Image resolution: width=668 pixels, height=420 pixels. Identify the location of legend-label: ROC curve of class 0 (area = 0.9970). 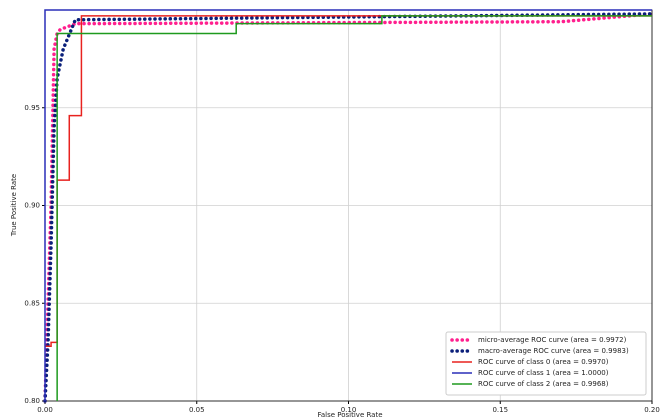
(543, 362).